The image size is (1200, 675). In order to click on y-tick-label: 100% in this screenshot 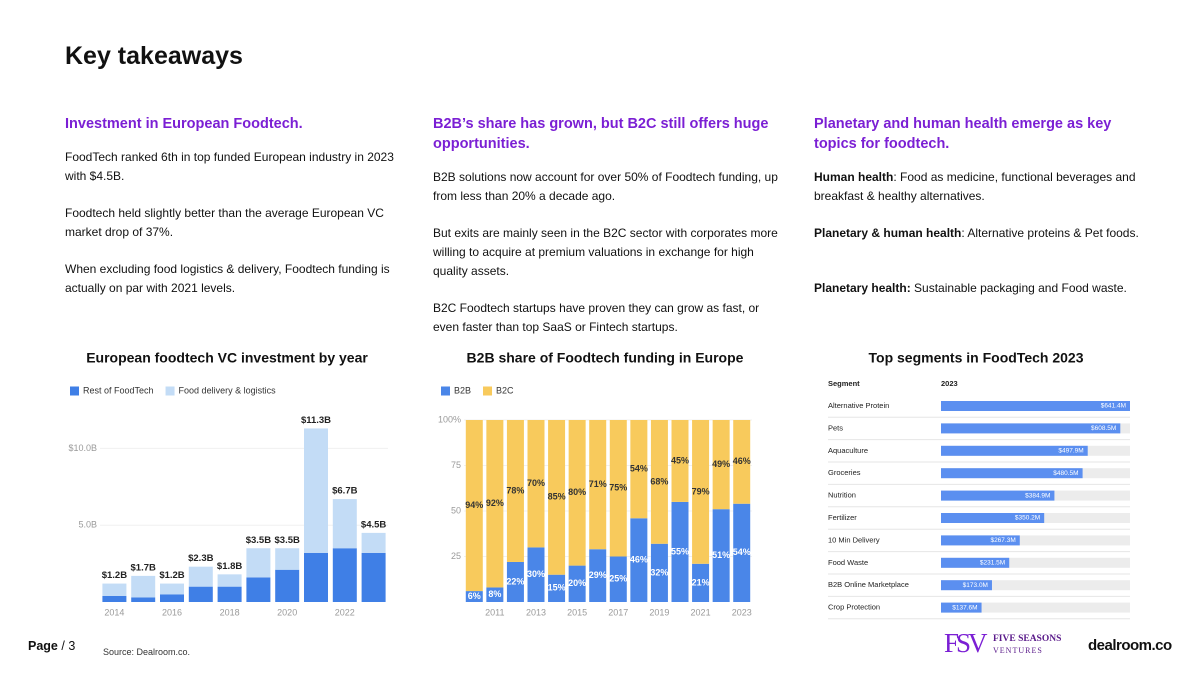, I will do `click(449, 419)`.